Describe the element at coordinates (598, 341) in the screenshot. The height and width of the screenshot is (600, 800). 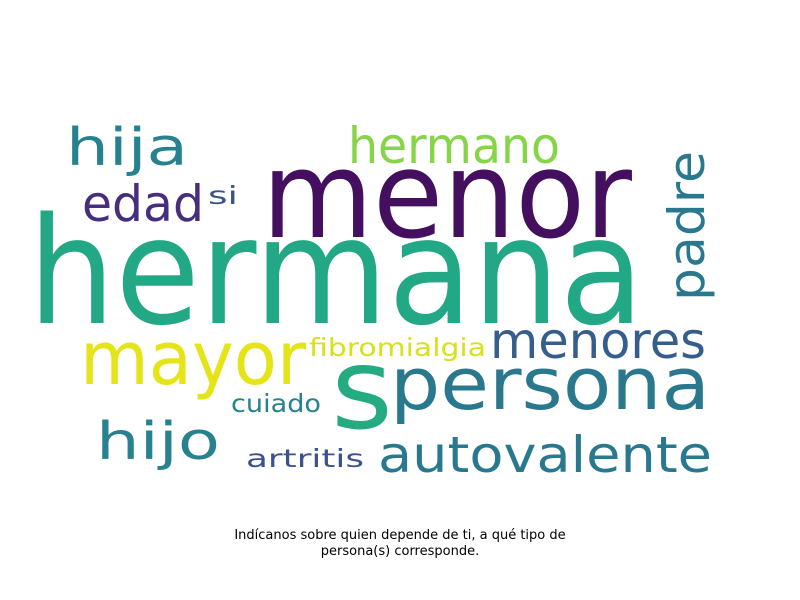
I see `word-menores: menores` at that location.